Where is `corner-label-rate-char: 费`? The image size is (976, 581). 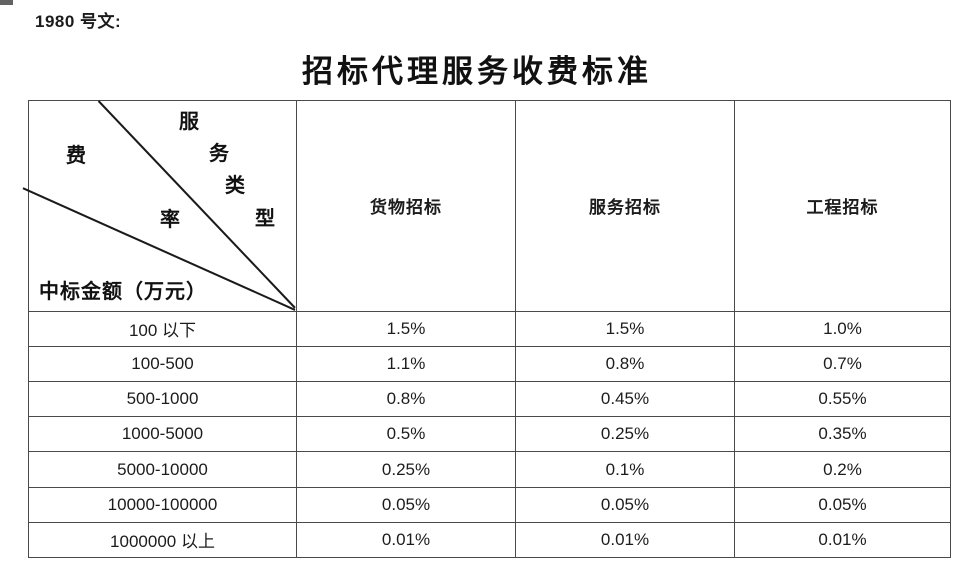
corner-label-rate-char: 费 is located at coordinates (76, 156).